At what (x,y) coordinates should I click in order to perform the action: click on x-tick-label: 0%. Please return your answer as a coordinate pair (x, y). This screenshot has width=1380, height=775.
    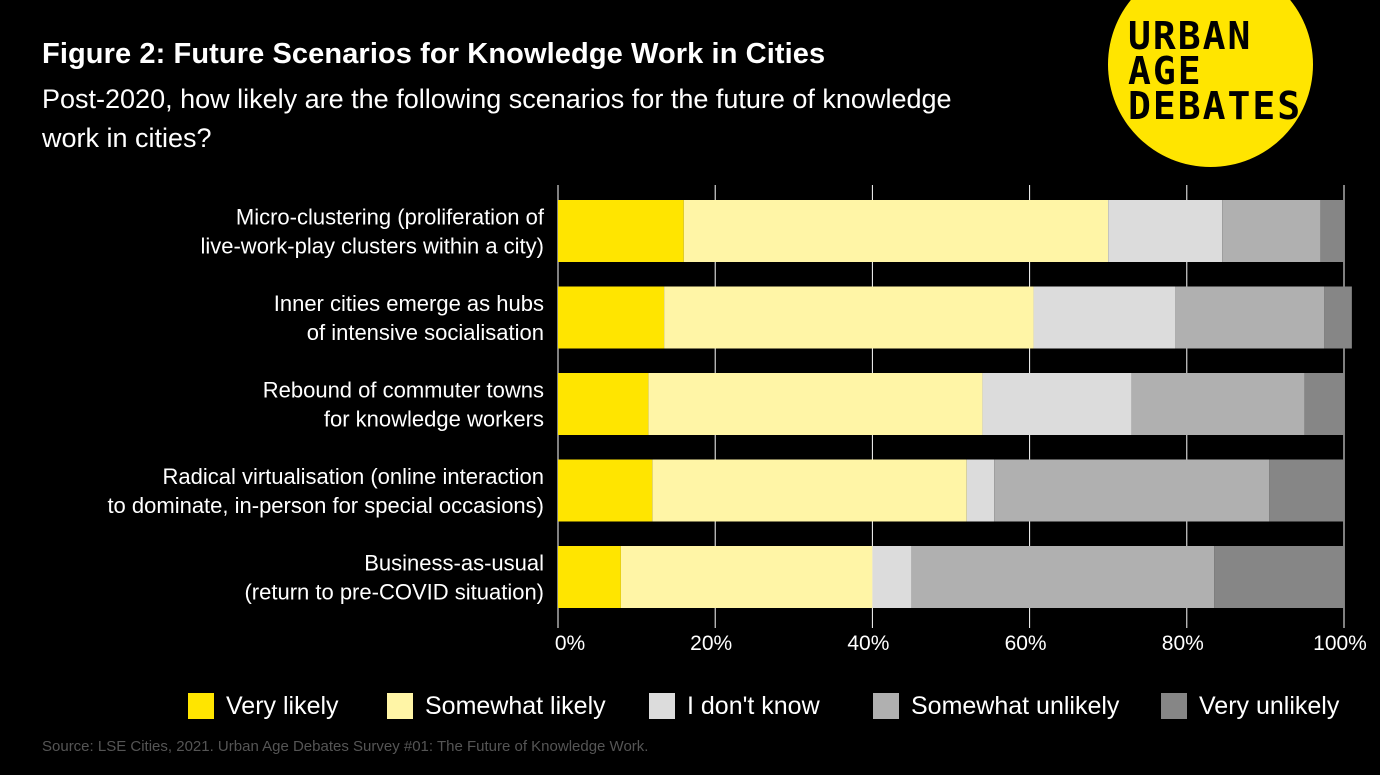
    Looking at the image, I should click on (570, 643).